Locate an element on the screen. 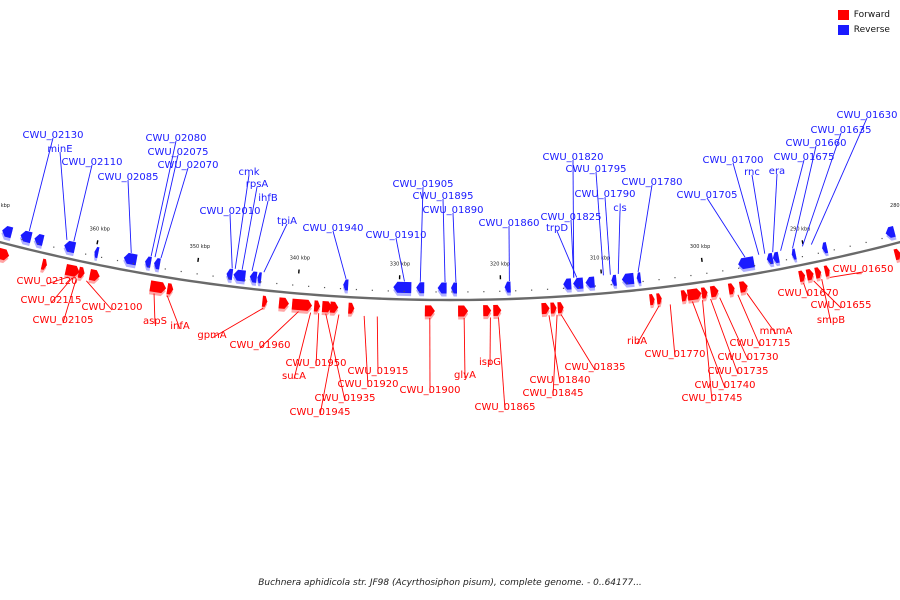 The image size is (900, 600). forward-swatch is located at coordinates (843, 15).